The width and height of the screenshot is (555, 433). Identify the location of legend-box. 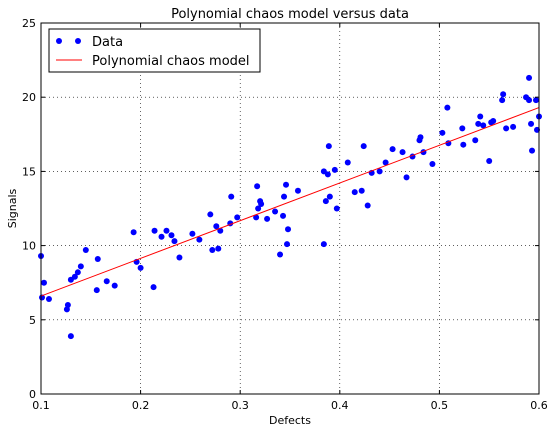
(154, 50).